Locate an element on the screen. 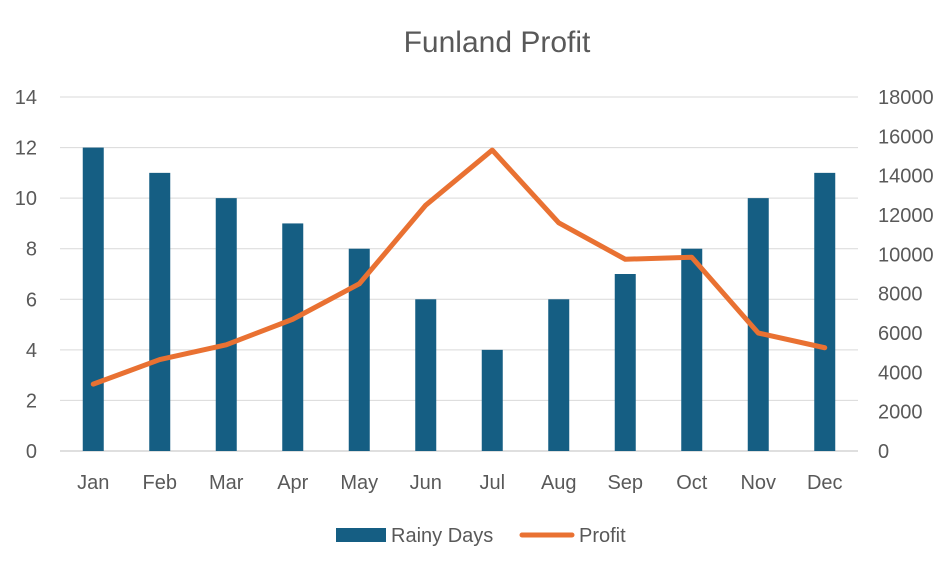 This screenshot has width=952, height=566. x-tick-label: Mar is located at coordinates (226, 483).